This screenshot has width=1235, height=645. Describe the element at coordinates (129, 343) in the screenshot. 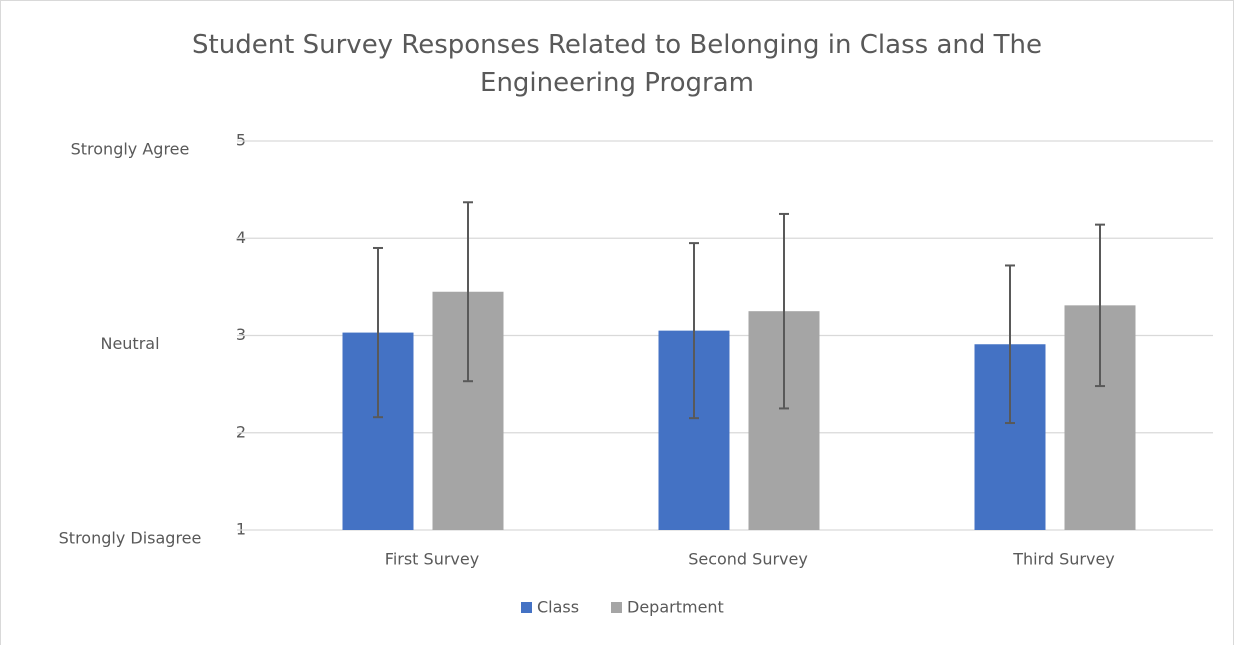

I see `y-annotation: Neutral` at that location.